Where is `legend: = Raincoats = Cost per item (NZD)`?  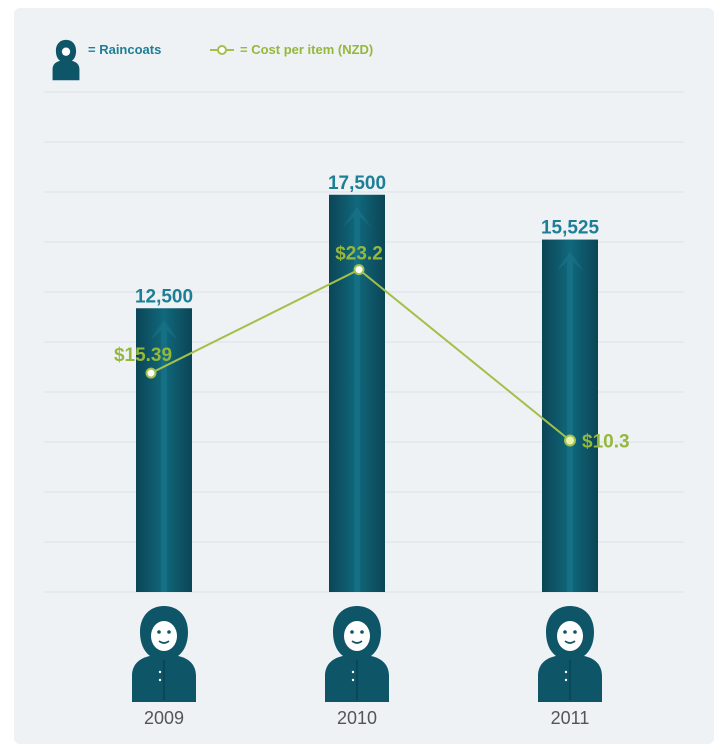
legend: = Raincoats = Cost per item (NZD) is located at coordinates (212, 60).